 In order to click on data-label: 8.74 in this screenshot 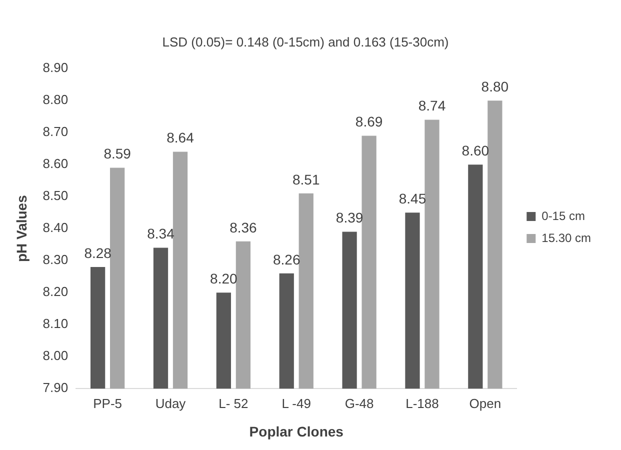, I will do `click(432, 106)`.